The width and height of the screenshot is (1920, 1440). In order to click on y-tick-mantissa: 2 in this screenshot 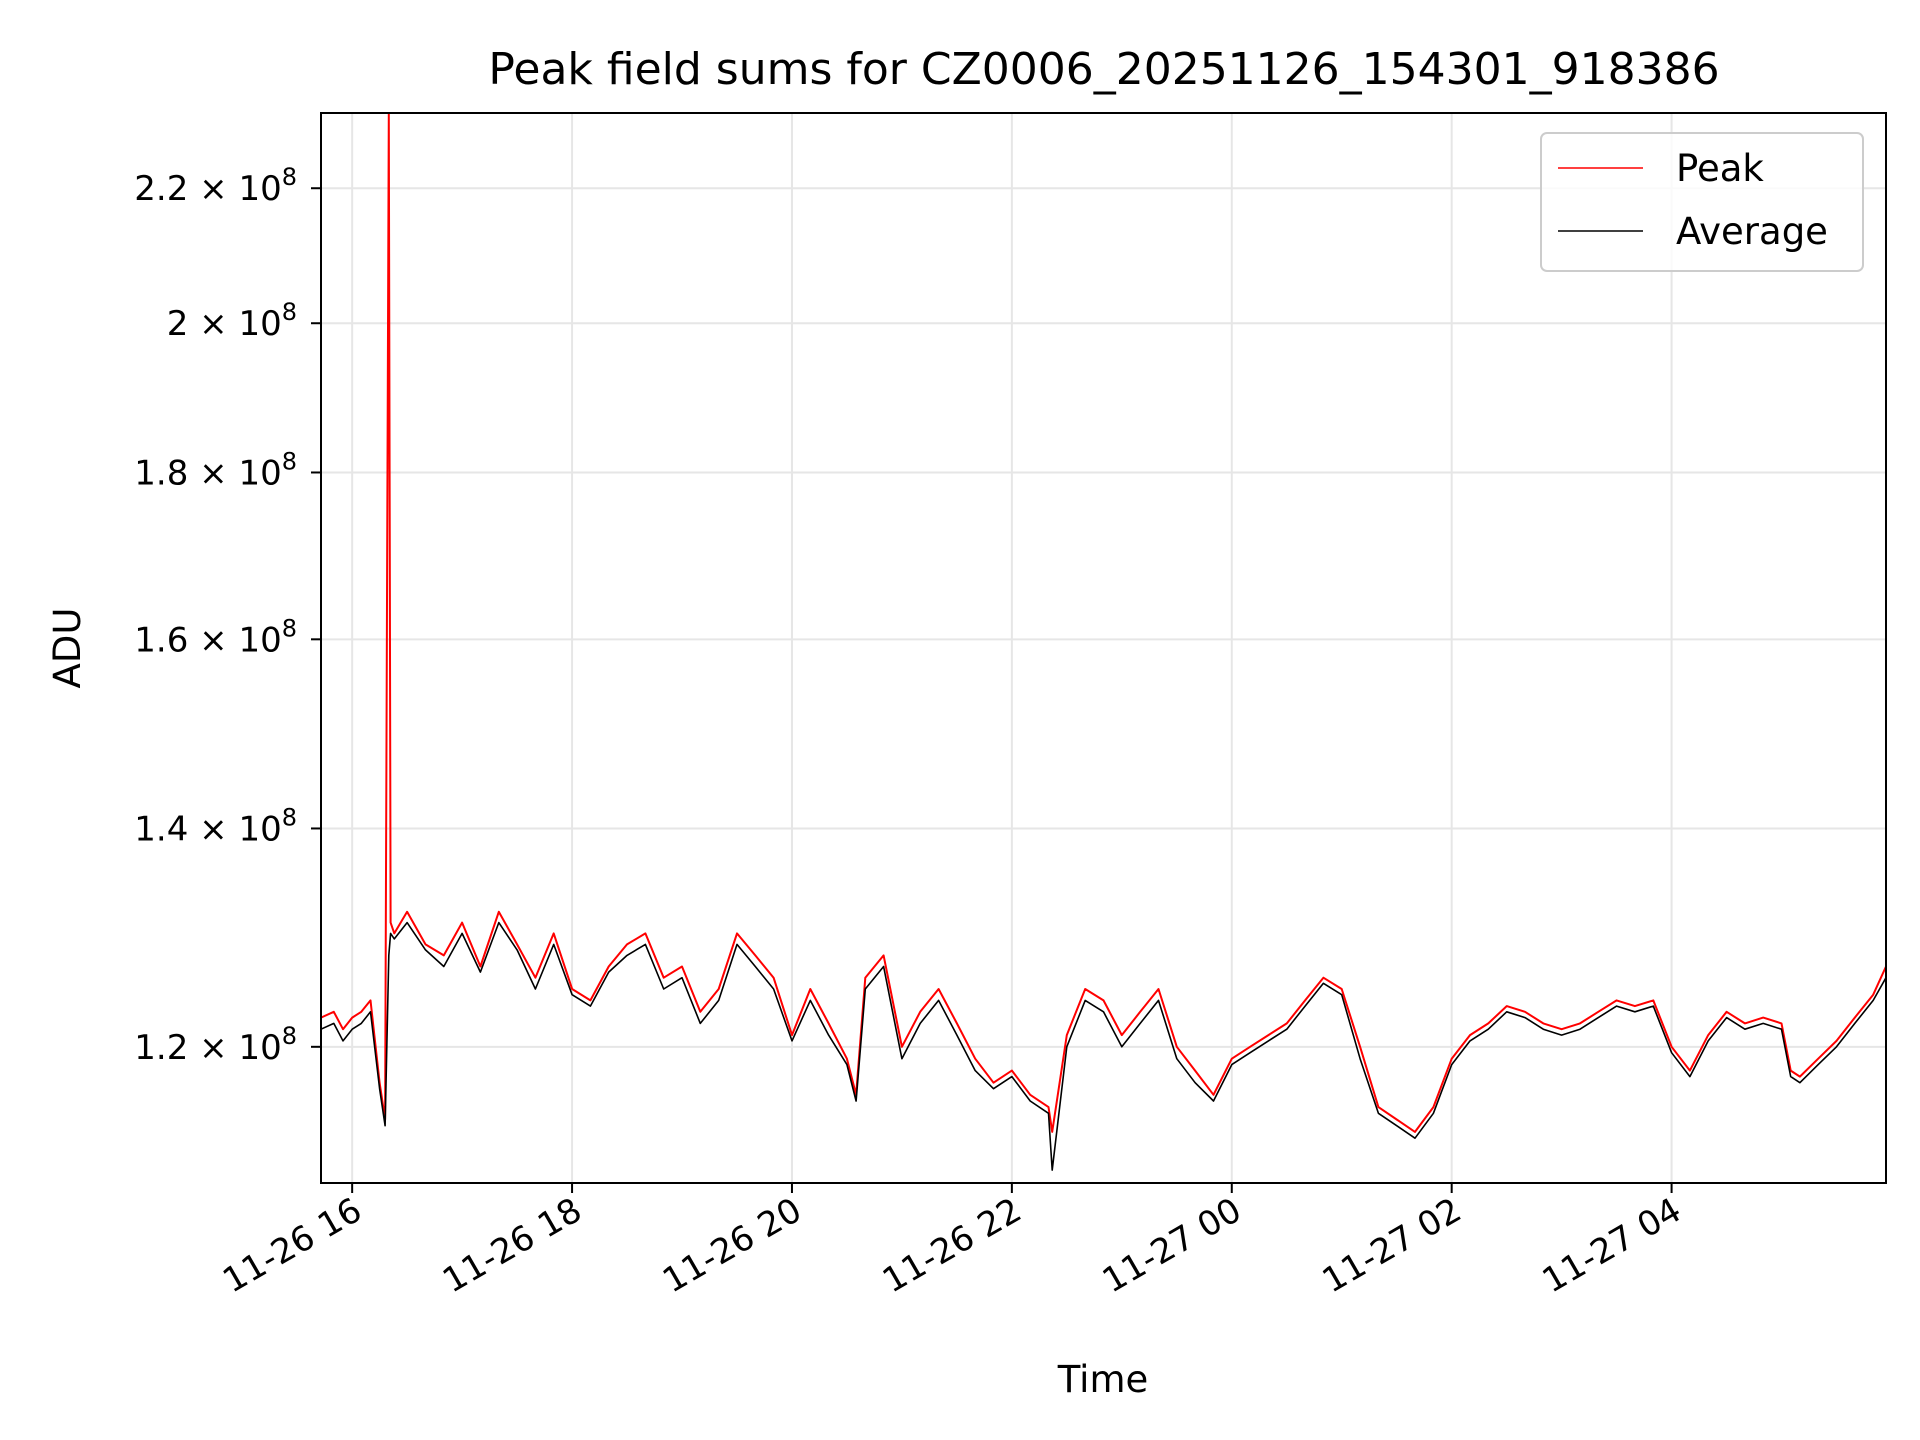, I will do `click(178, 324)`.